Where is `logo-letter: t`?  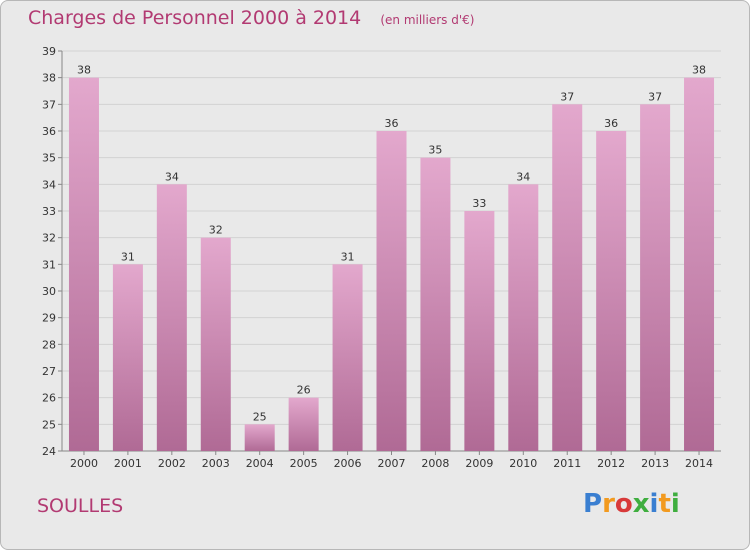 logo-letter: t is located at coordinates (664, 504).